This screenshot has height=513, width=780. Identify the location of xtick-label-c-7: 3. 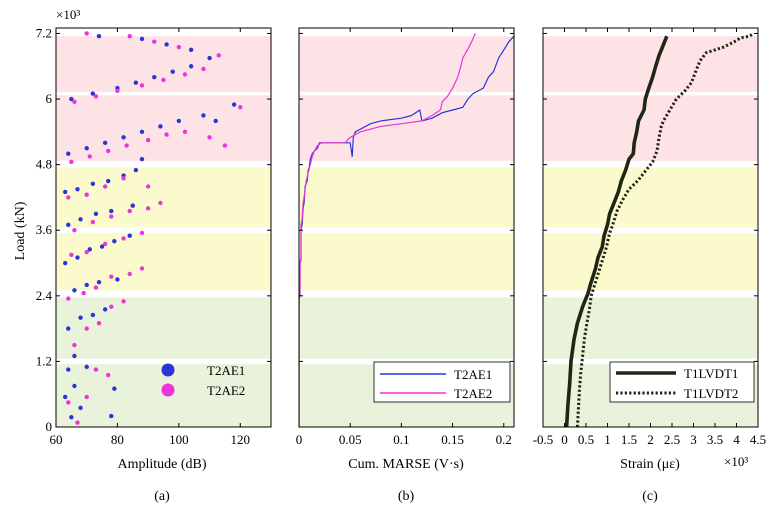
(693, 439).